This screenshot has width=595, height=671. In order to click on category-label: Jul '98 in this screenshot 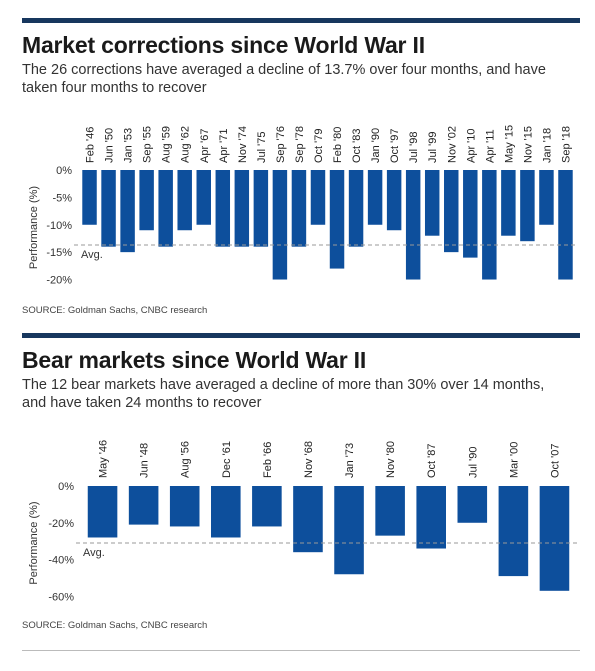, I will do `click(414, 147)`.